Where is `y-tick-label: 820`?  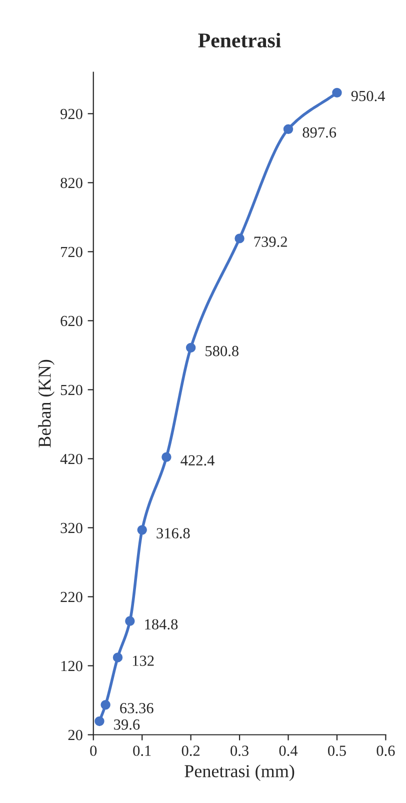 y-tick-label: 820 is located at coordinates (71, 183).